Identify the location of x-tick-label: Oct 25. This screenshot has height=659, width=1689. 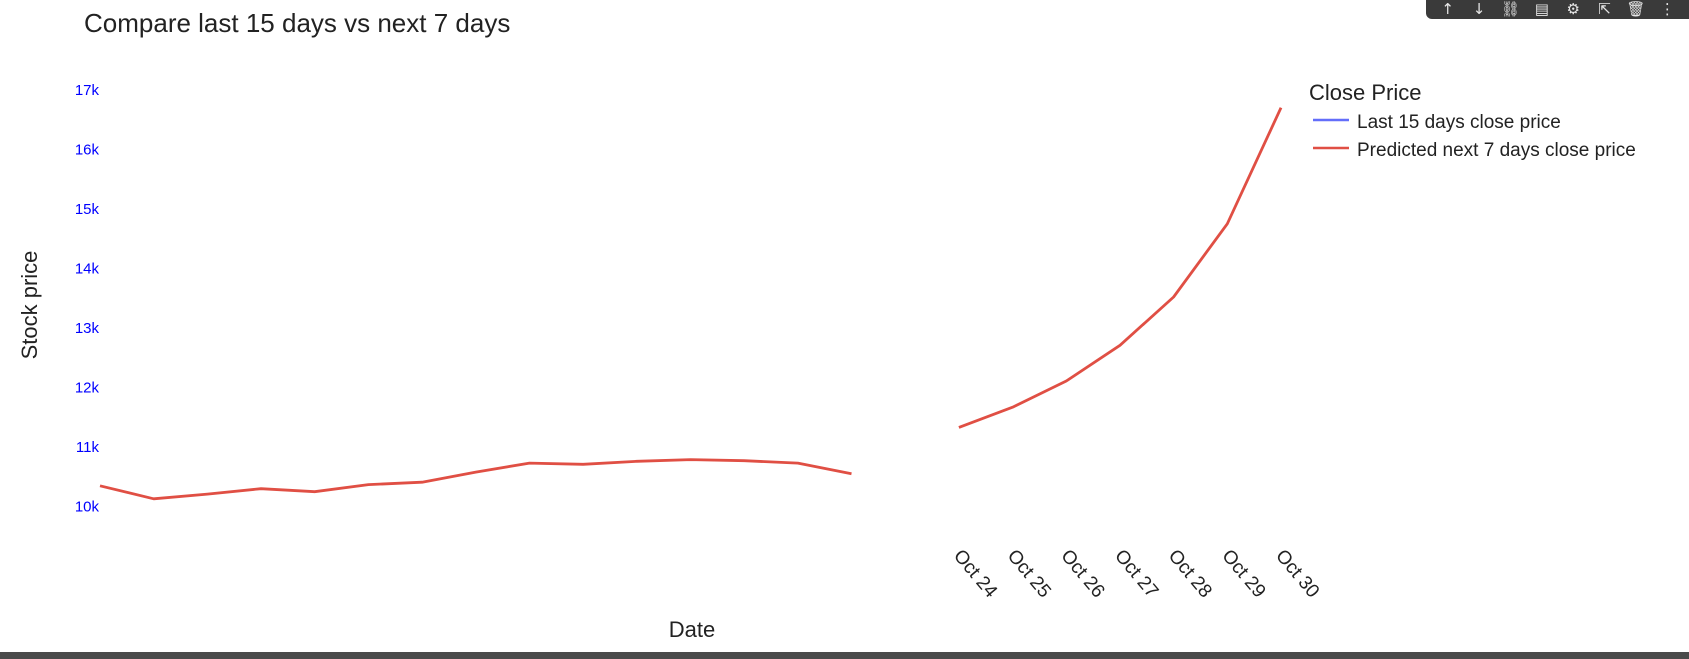
(1029, 574).